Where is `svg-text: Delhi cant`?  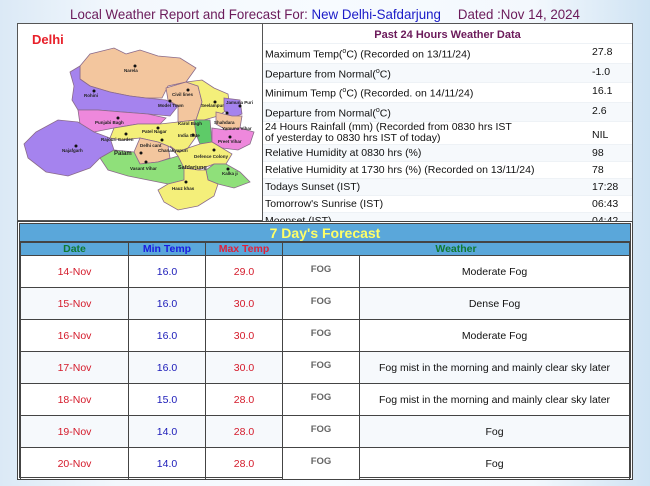
svg-text: Delhi cant is located at coordinates (151, 145).